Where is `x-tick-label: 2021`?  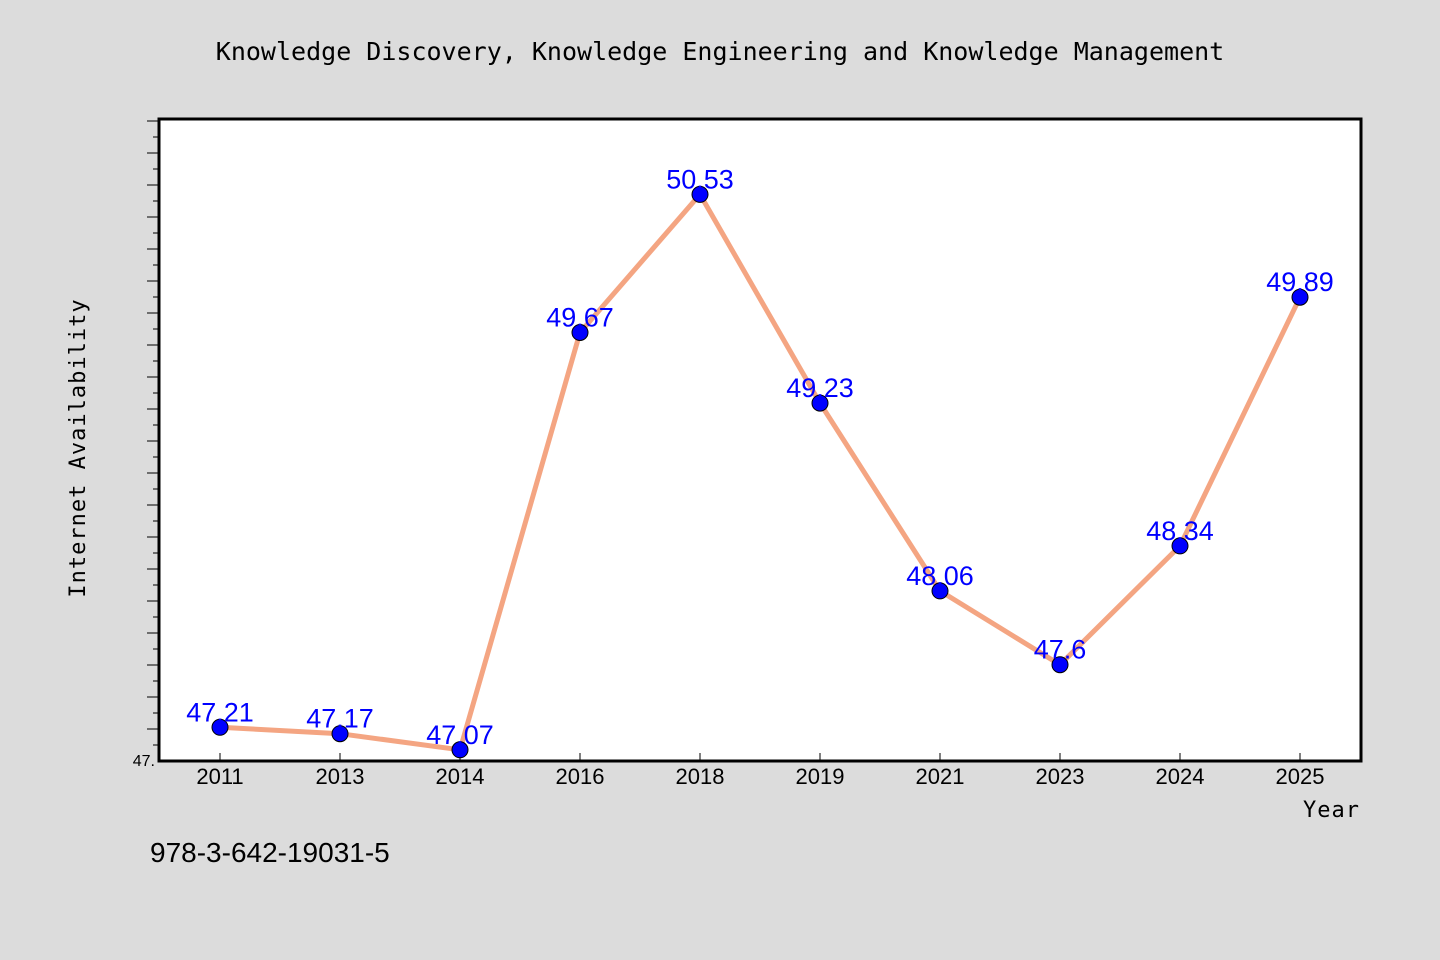
x-tick-label: 2021 is located at coordinates (940, 776).